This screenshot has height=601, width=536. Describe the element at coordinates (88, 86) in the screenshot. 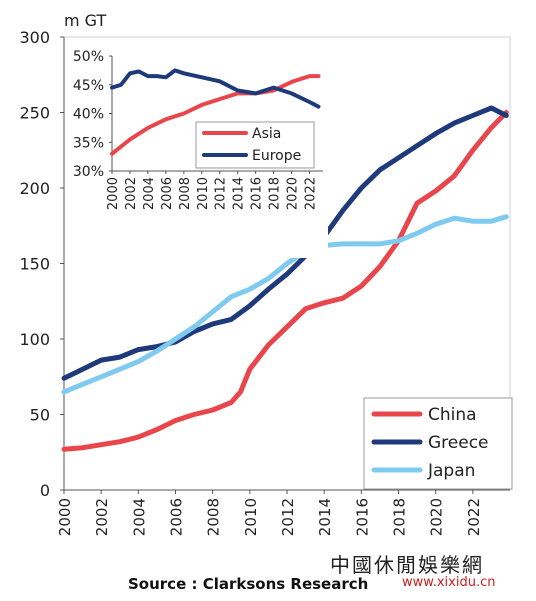

I see `inset-y-tick-label: 45%` at that location.